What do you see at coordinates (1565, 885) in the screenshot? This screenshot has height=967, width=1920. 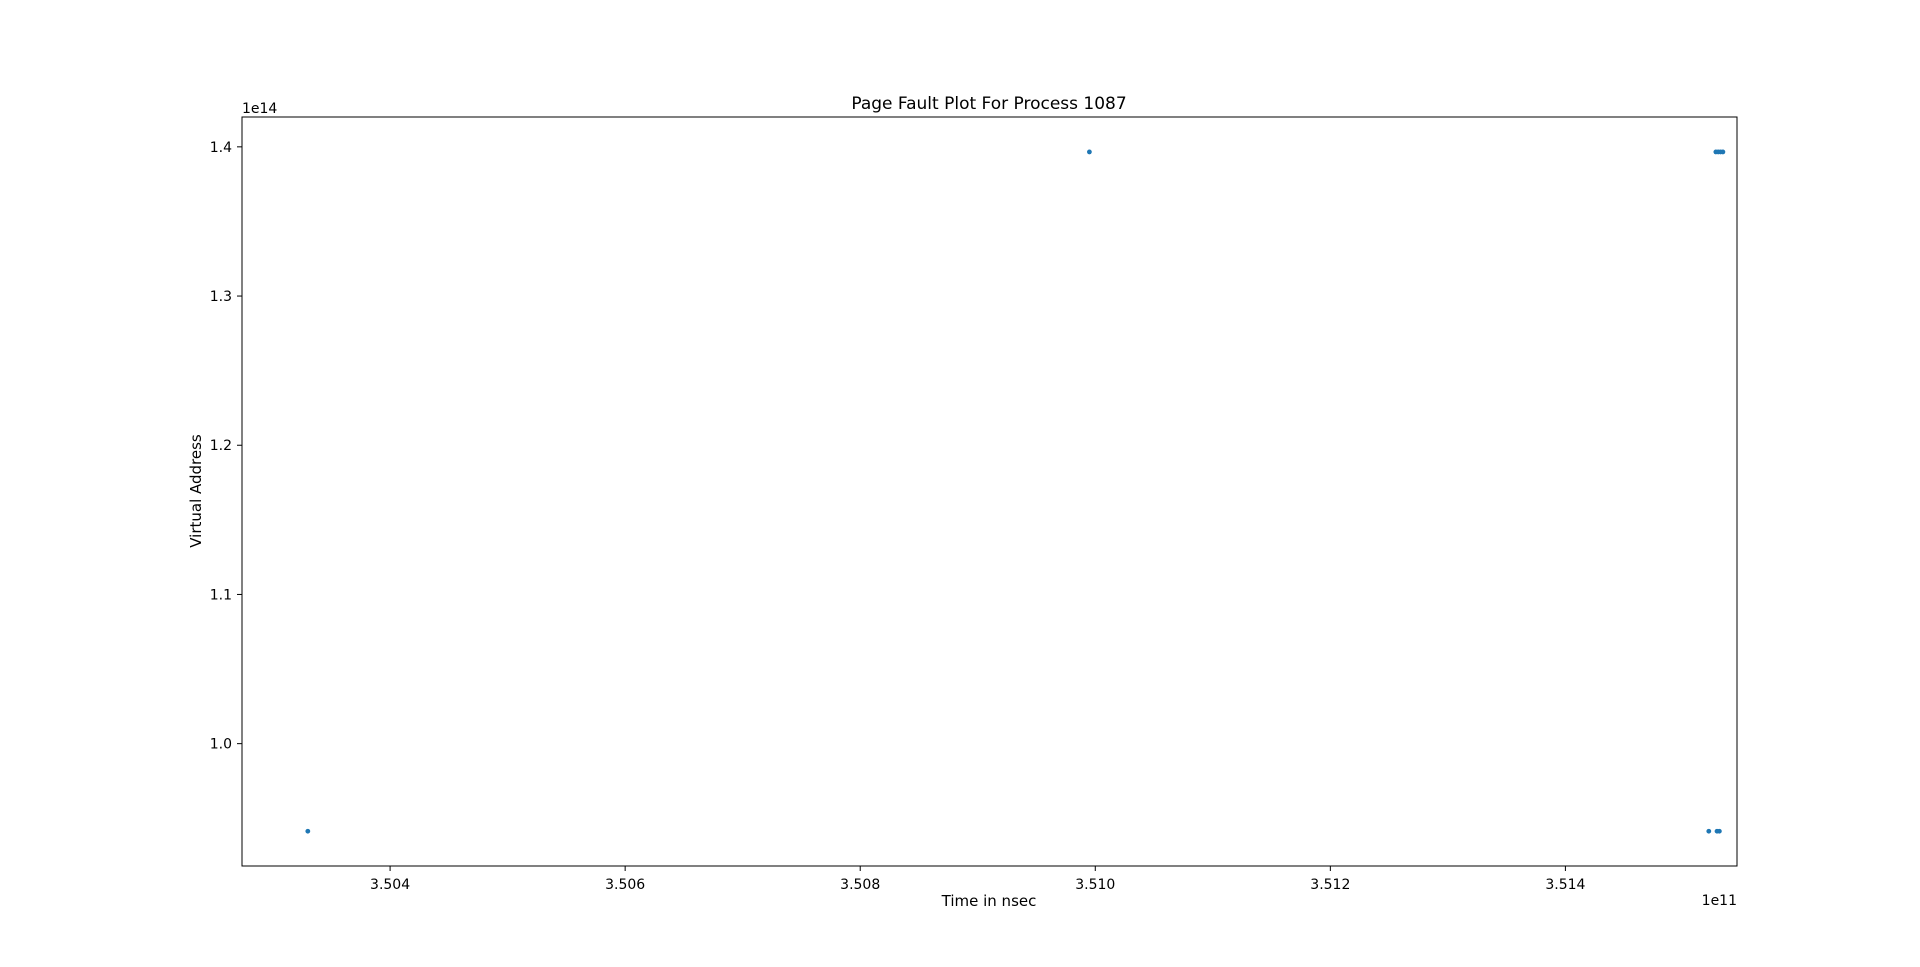 I see `x-tick-label: 3.514` at bounding box center [1565, 885].